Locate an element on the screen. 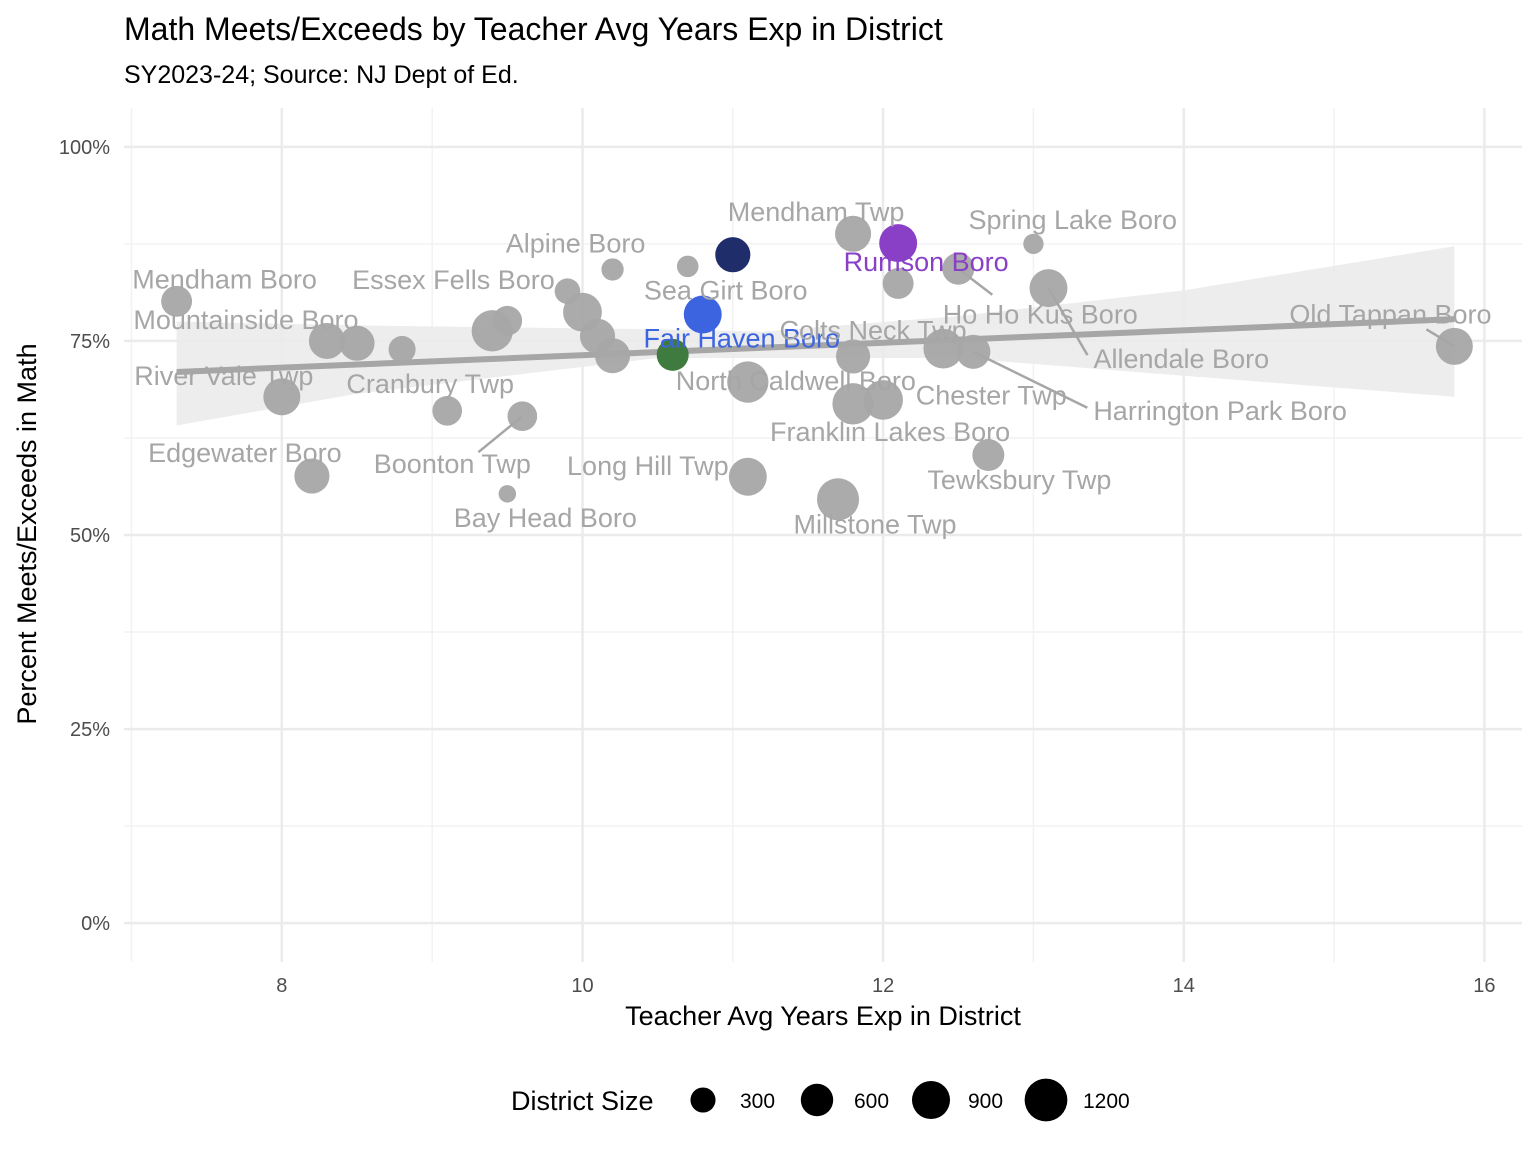  point-label: Edgewater Boro is located at coordinates (245, 453).